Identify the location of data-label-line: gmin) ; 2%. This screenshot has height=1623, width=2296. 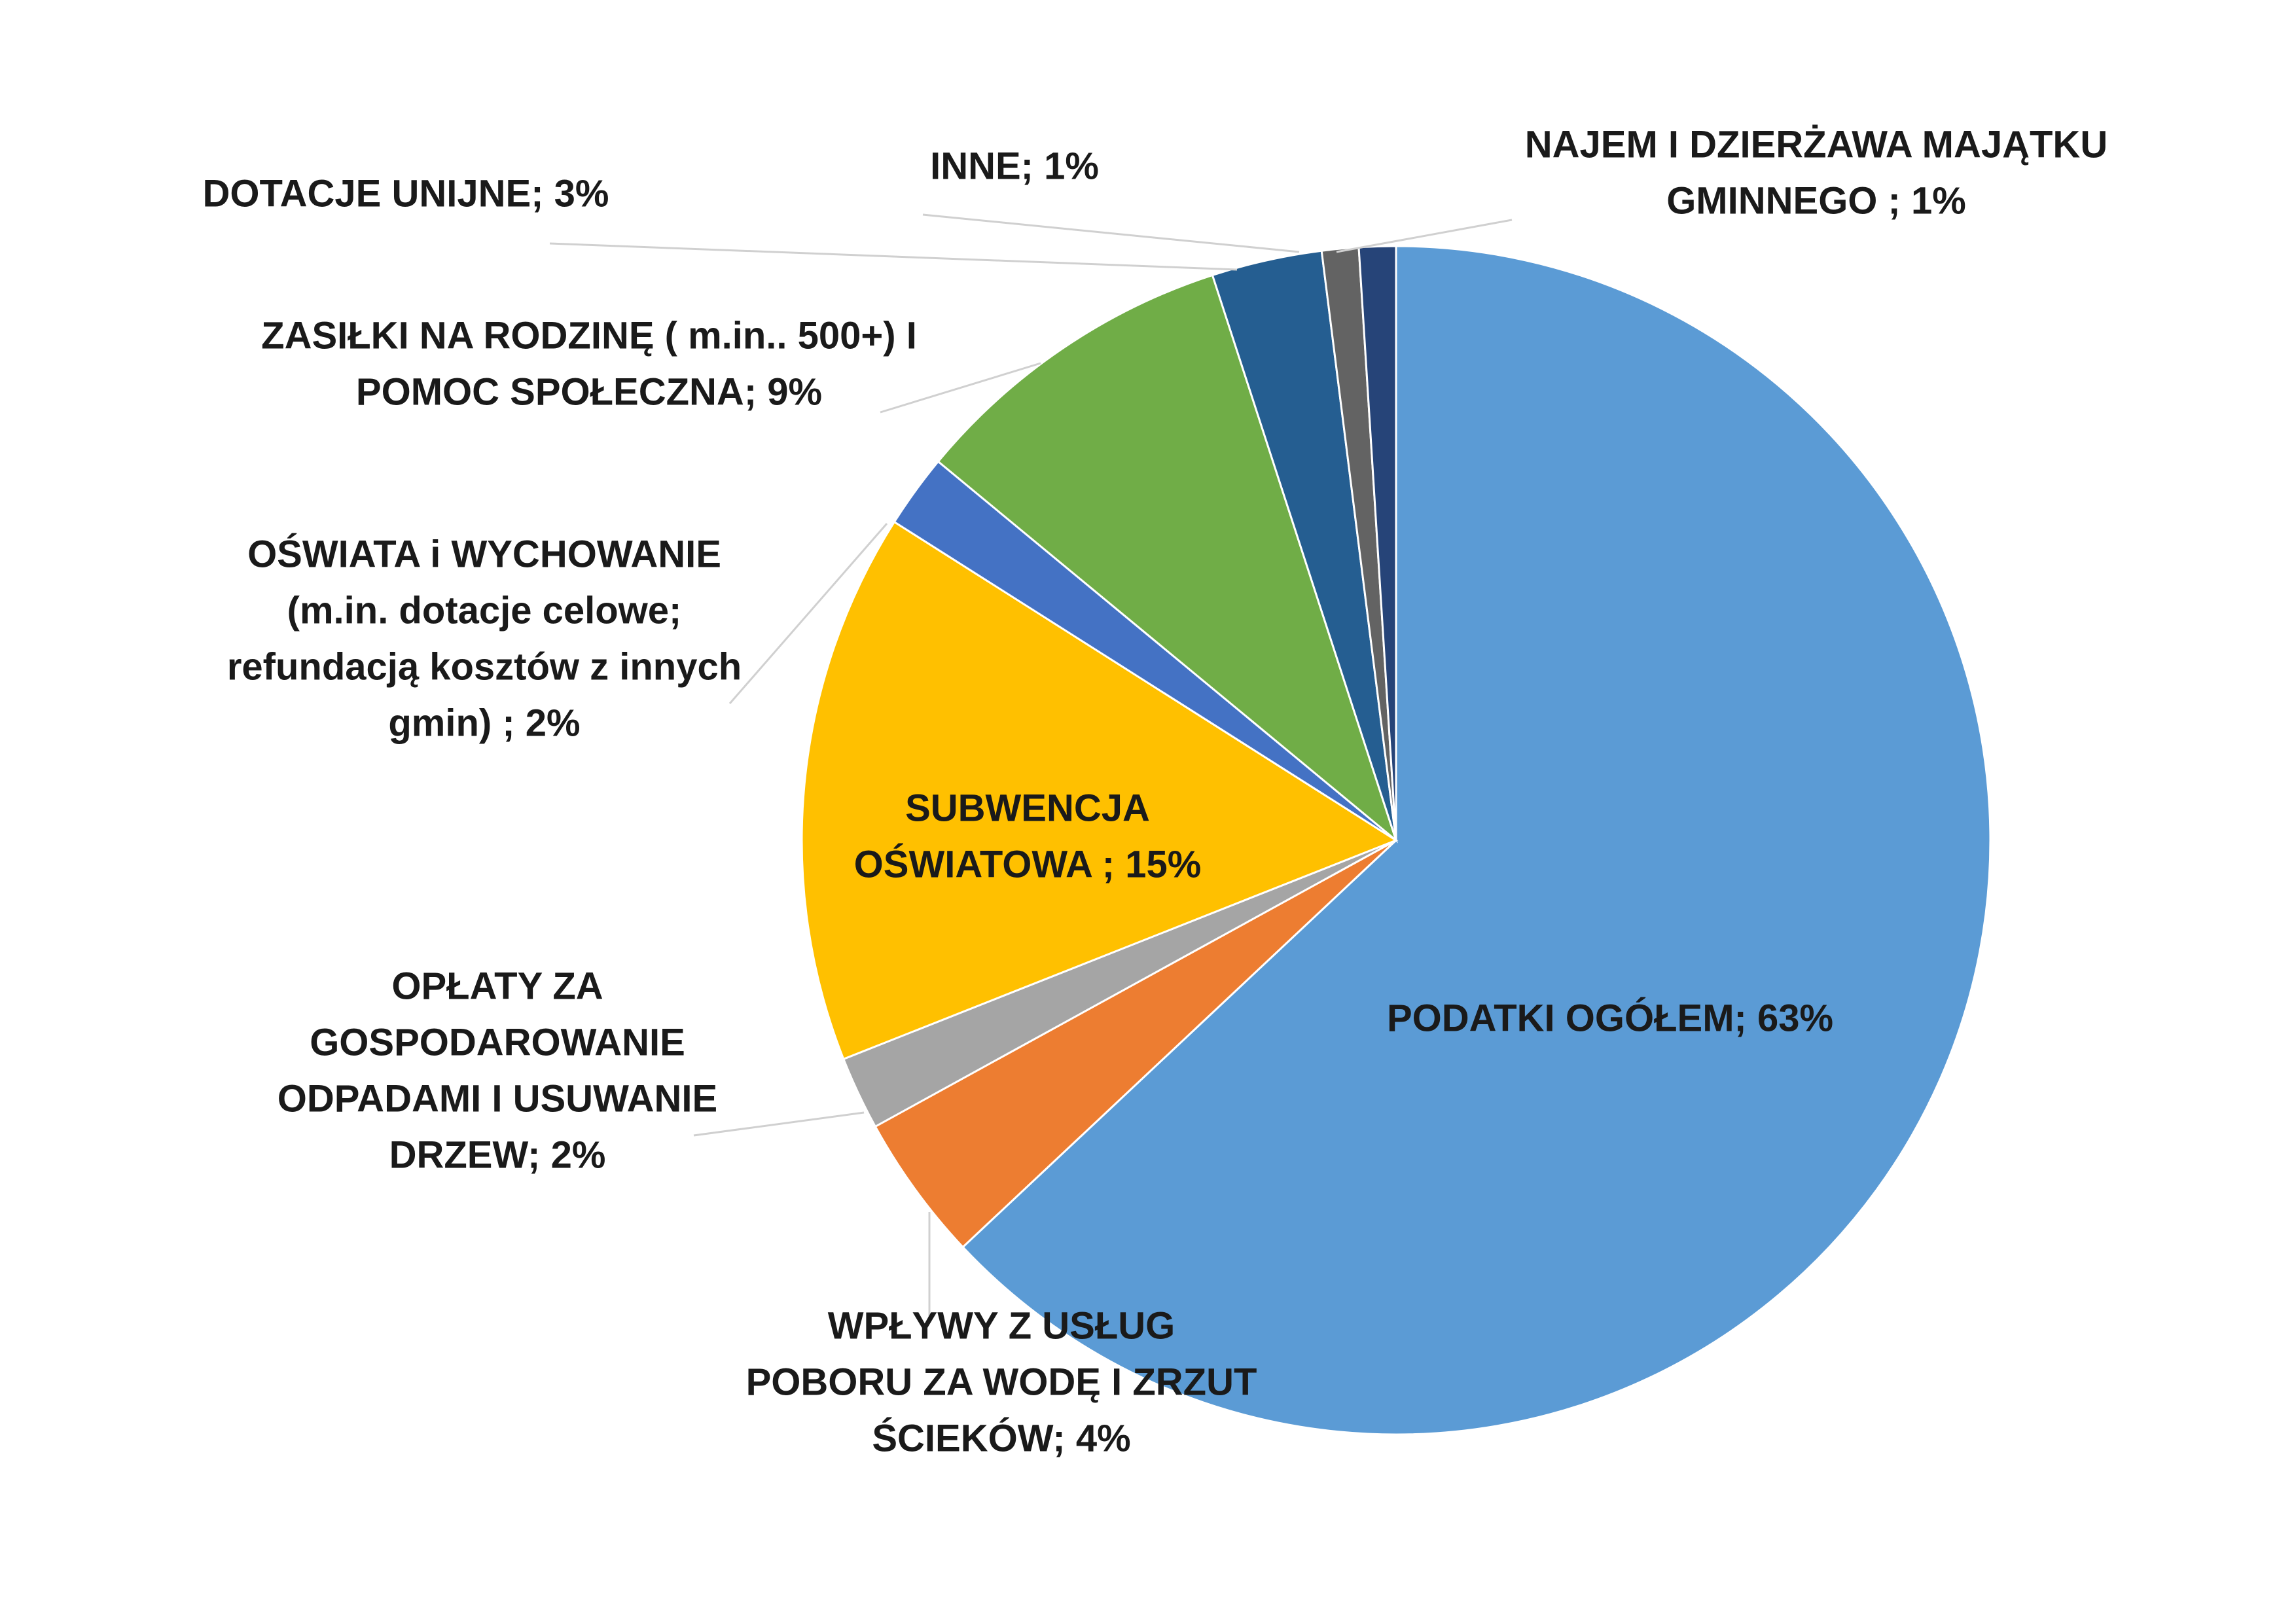
(484, 723).